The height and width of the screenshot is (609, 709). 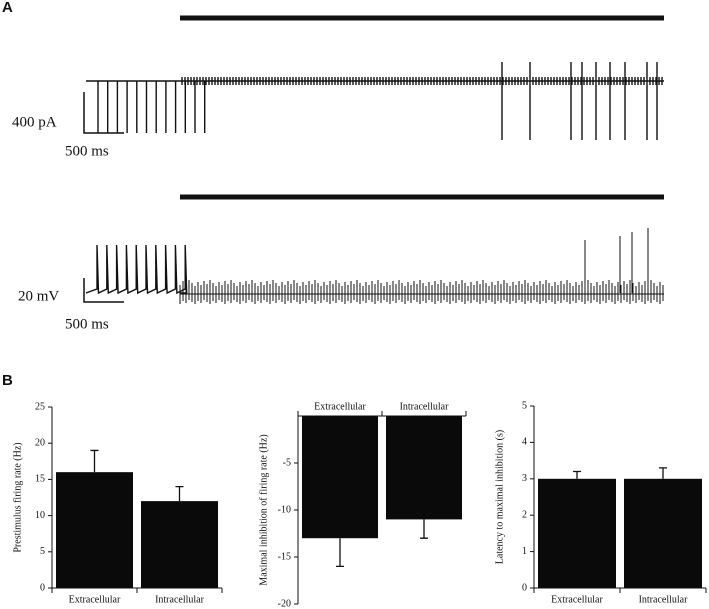 I want to click on y-tick-label: -5, so click(x=287, y=462).